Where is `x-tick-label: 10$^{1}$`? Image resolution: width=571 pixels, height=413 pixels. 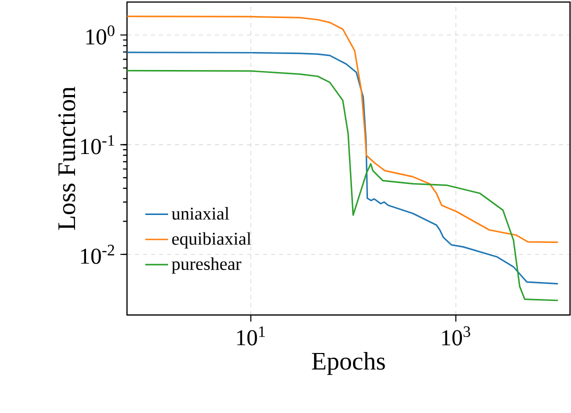
x-tick-label: 10$^{1}$ is located at coordinates (251, 336).